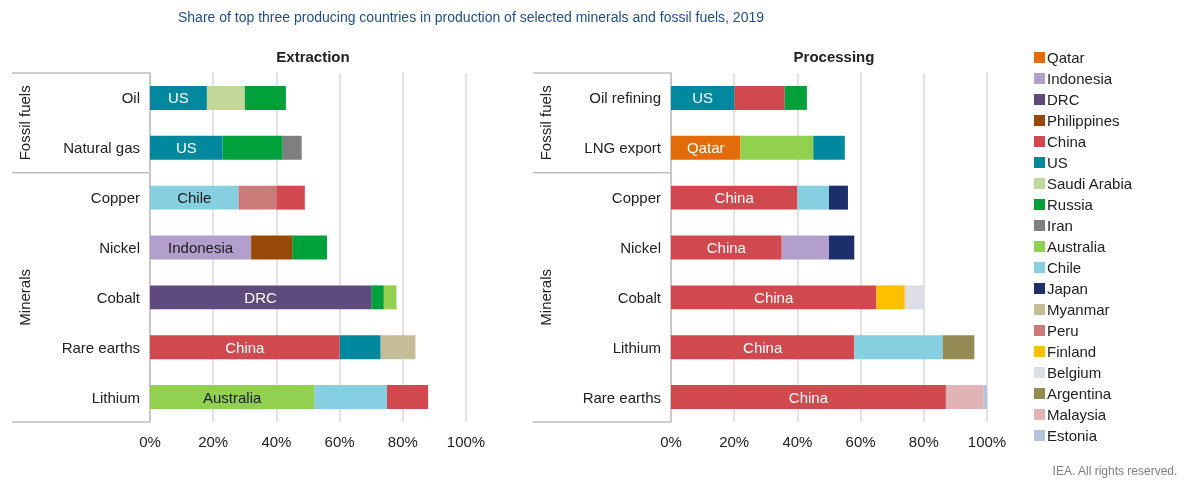 This screenshot has height=485, width=1184. What do you see at coordinates (201, 247) in the screenshot?
I see `data-label: Indonesia` at bounding box center [201, 247].